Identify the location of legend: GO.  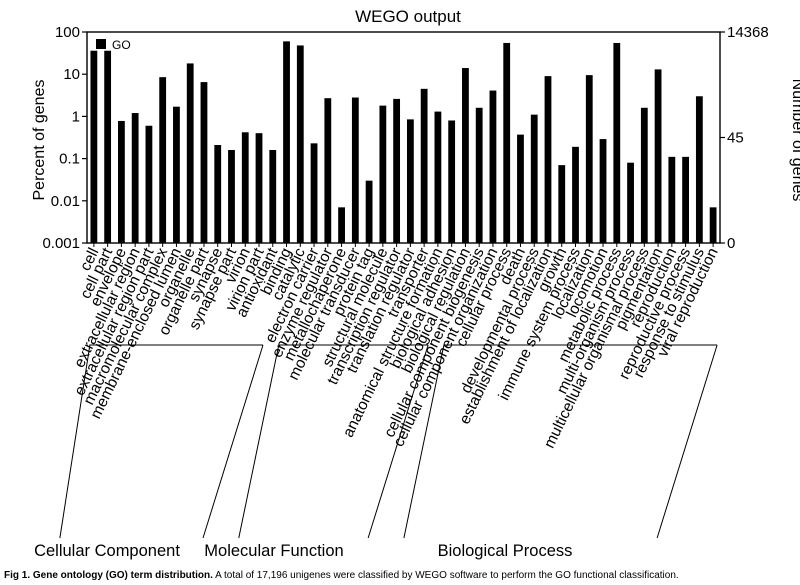
(113, 45).